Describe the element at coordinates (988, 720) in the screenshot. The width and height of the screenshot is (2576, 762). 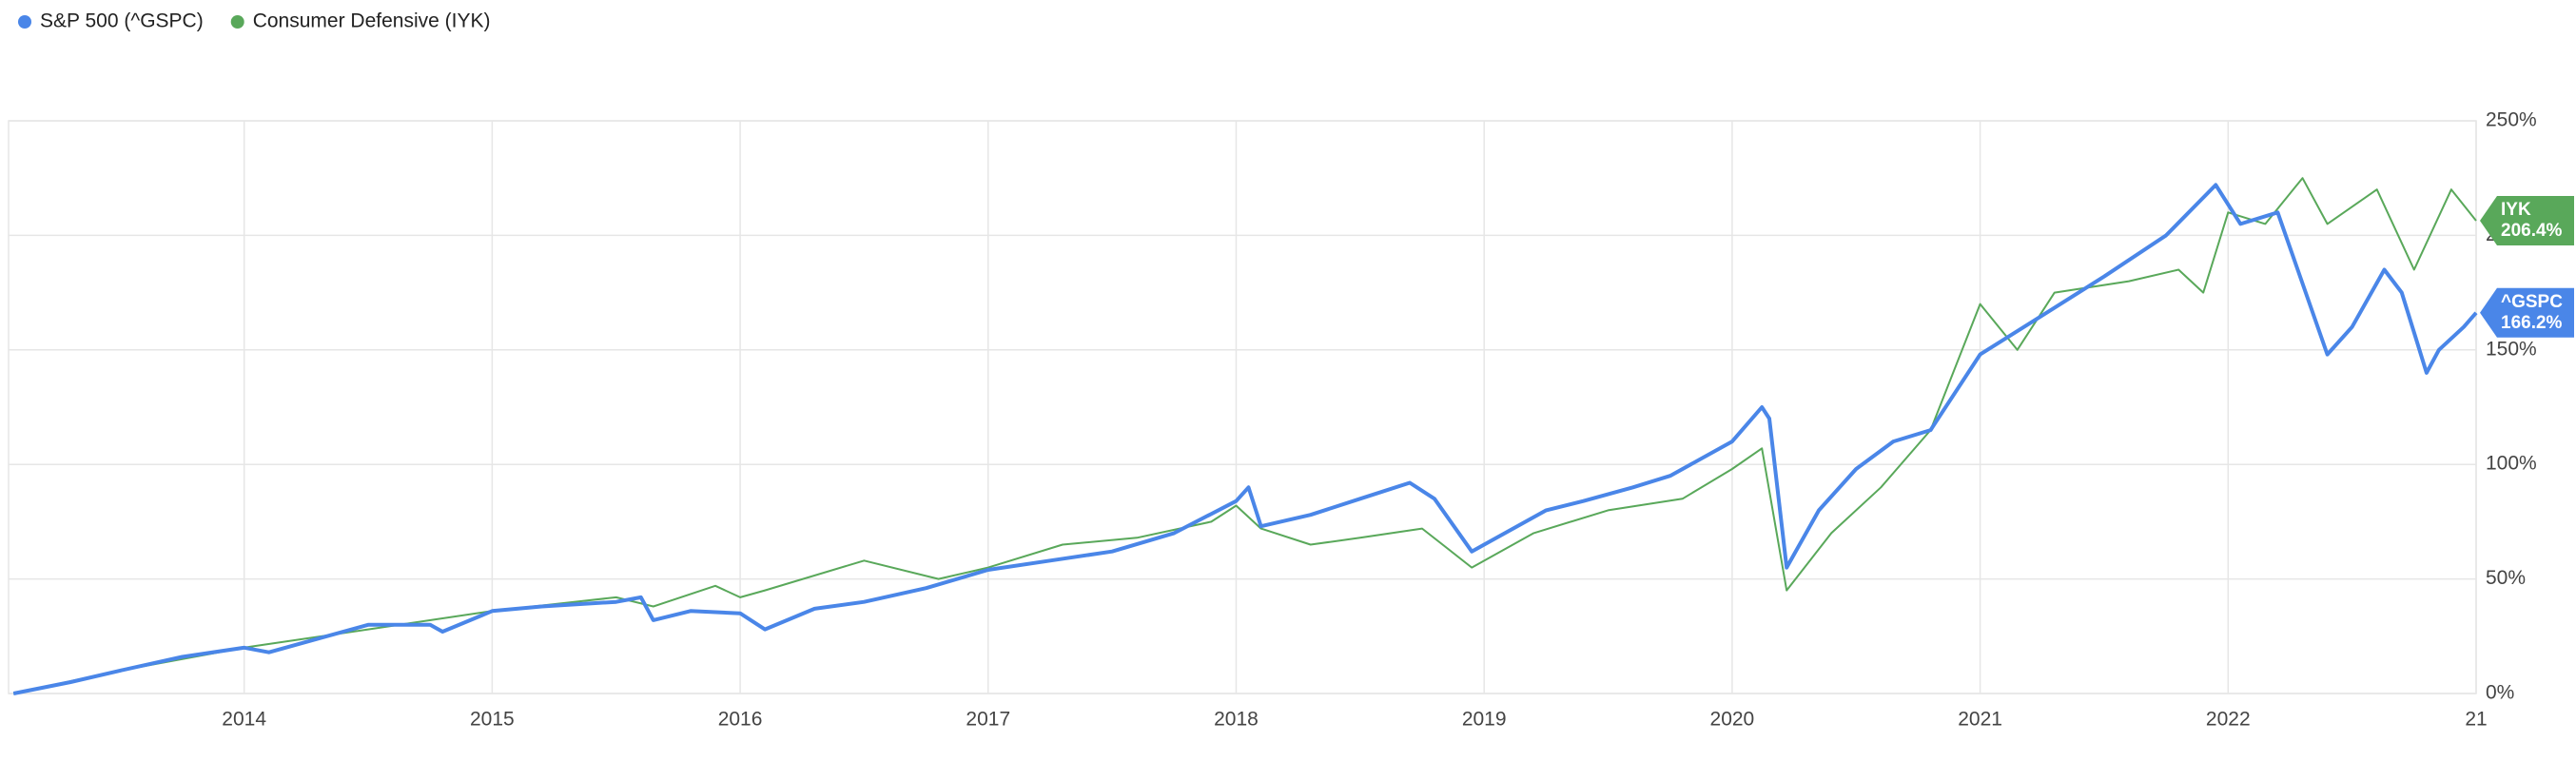
I see `x-tick-label: 2017` at that location.